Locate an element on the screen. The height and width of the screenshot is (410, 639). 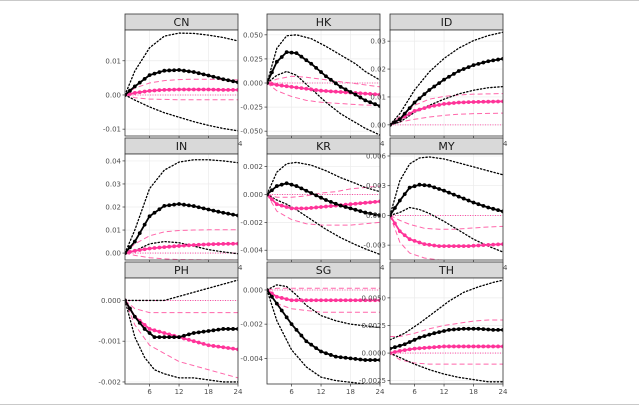
panel-id: ID61218240.000.010.020.03 is located at coordinates (439, 80).